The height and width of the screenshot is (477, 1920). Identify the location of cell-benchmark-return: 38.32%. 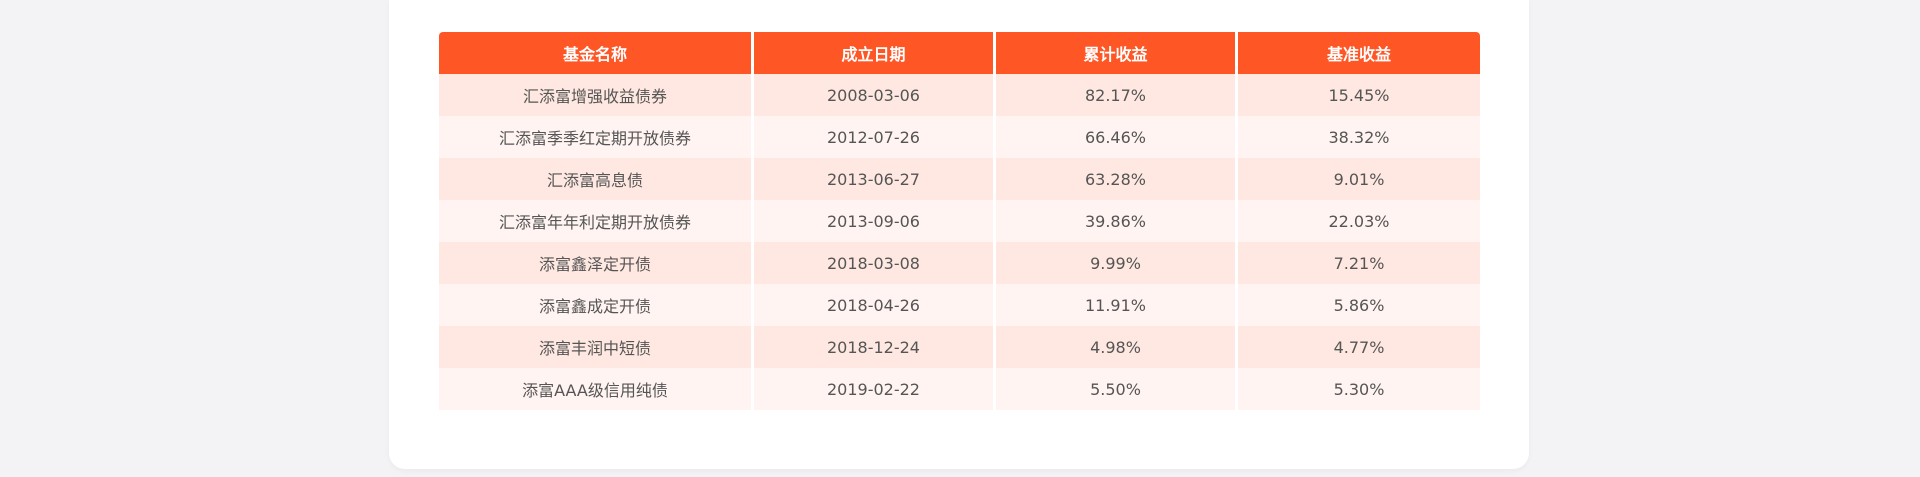
(1359, 137).